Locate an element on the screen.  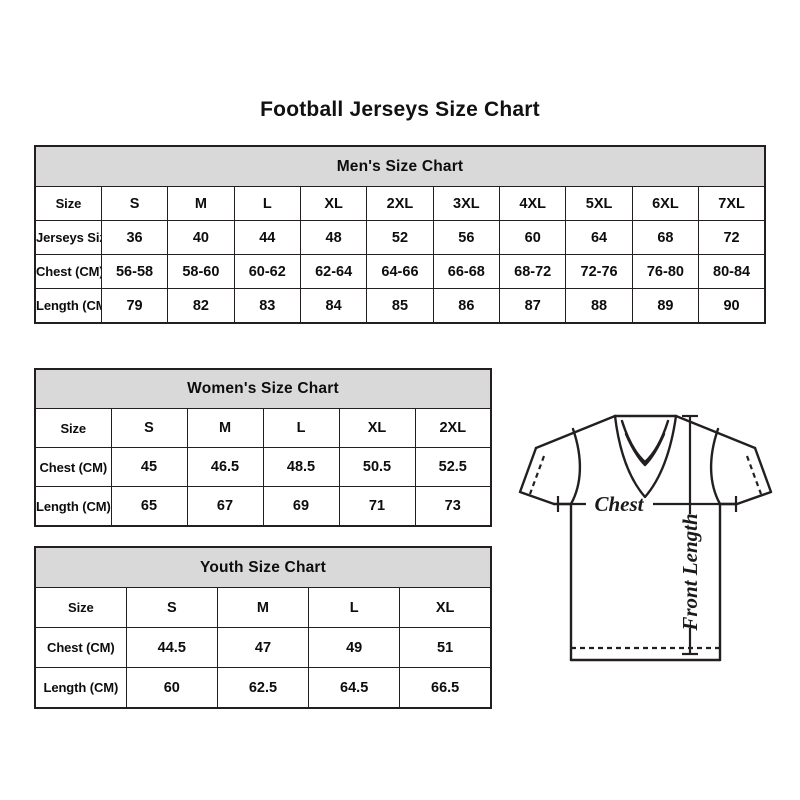
table-cell: 52.5 is located at coordinates (453, 467).